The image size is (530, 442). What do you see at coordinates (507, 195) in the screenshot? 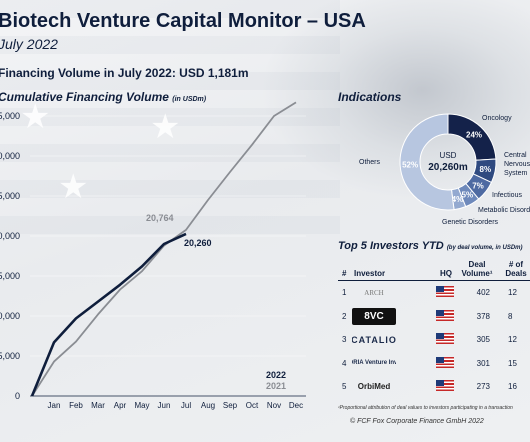
I see `label-infectious: Infectious` at bounding box center [507, 195].